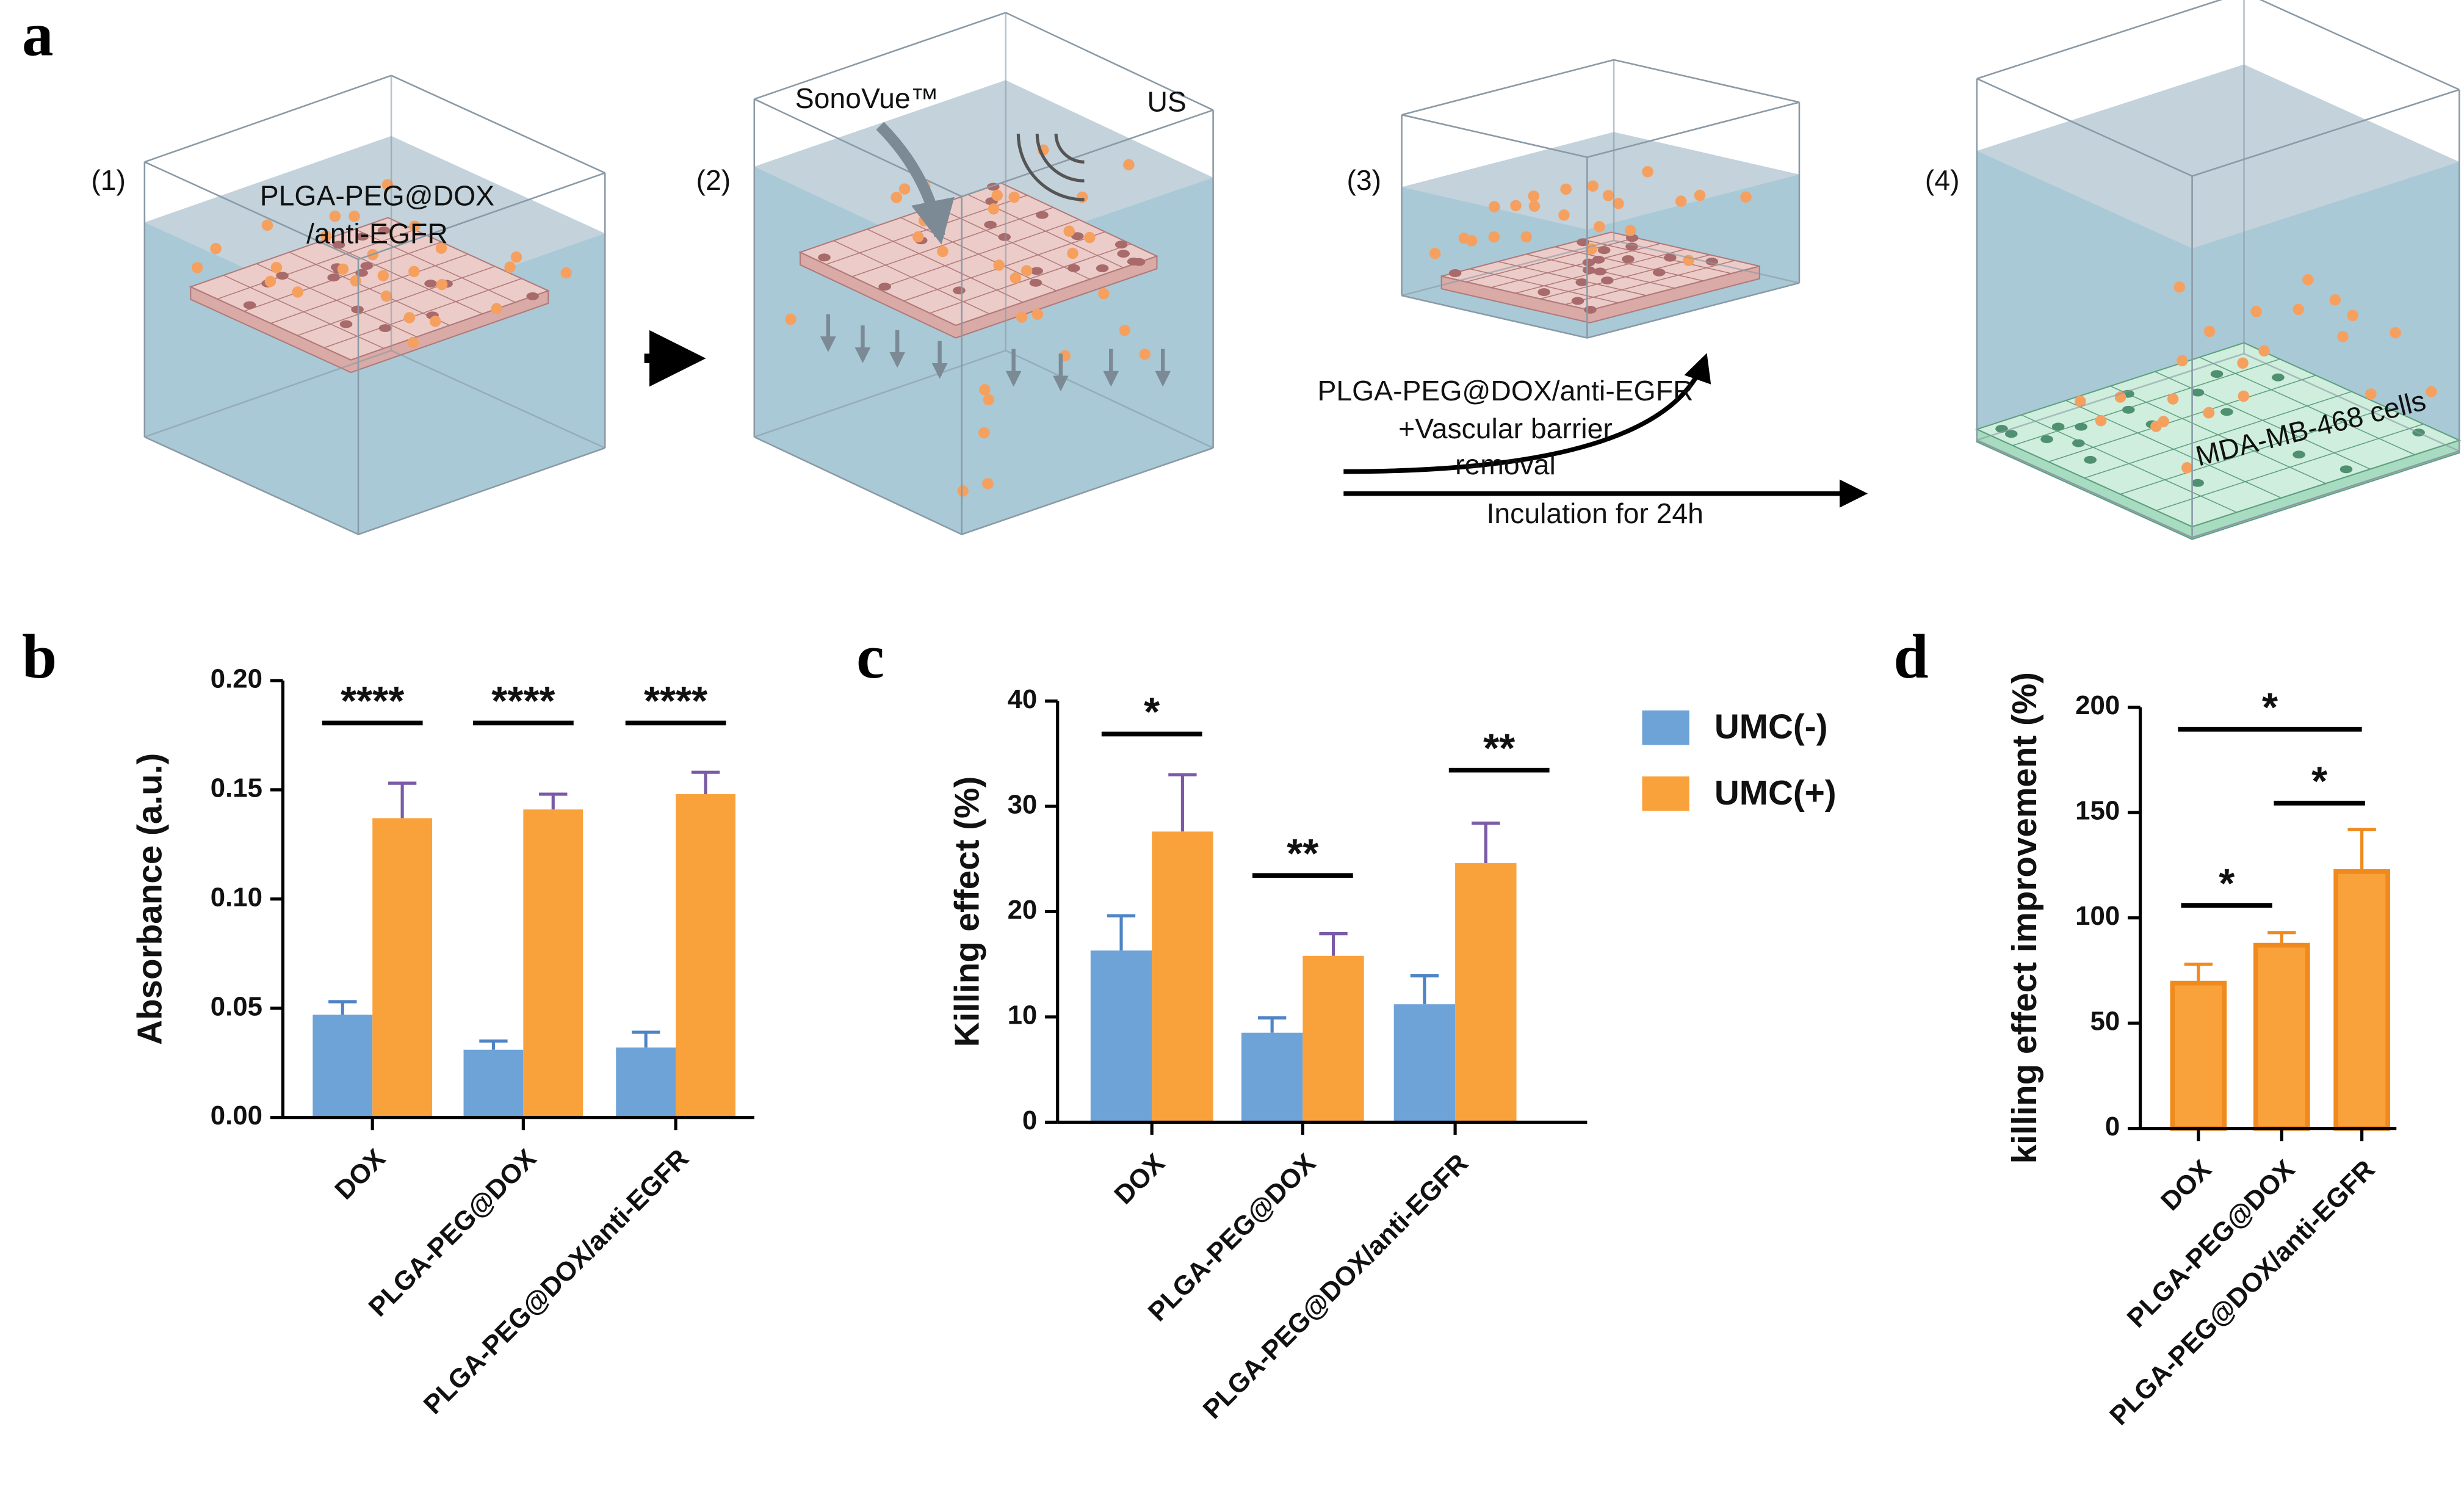  I want to click on legend-label: UMC(+), so click(1776, 793).